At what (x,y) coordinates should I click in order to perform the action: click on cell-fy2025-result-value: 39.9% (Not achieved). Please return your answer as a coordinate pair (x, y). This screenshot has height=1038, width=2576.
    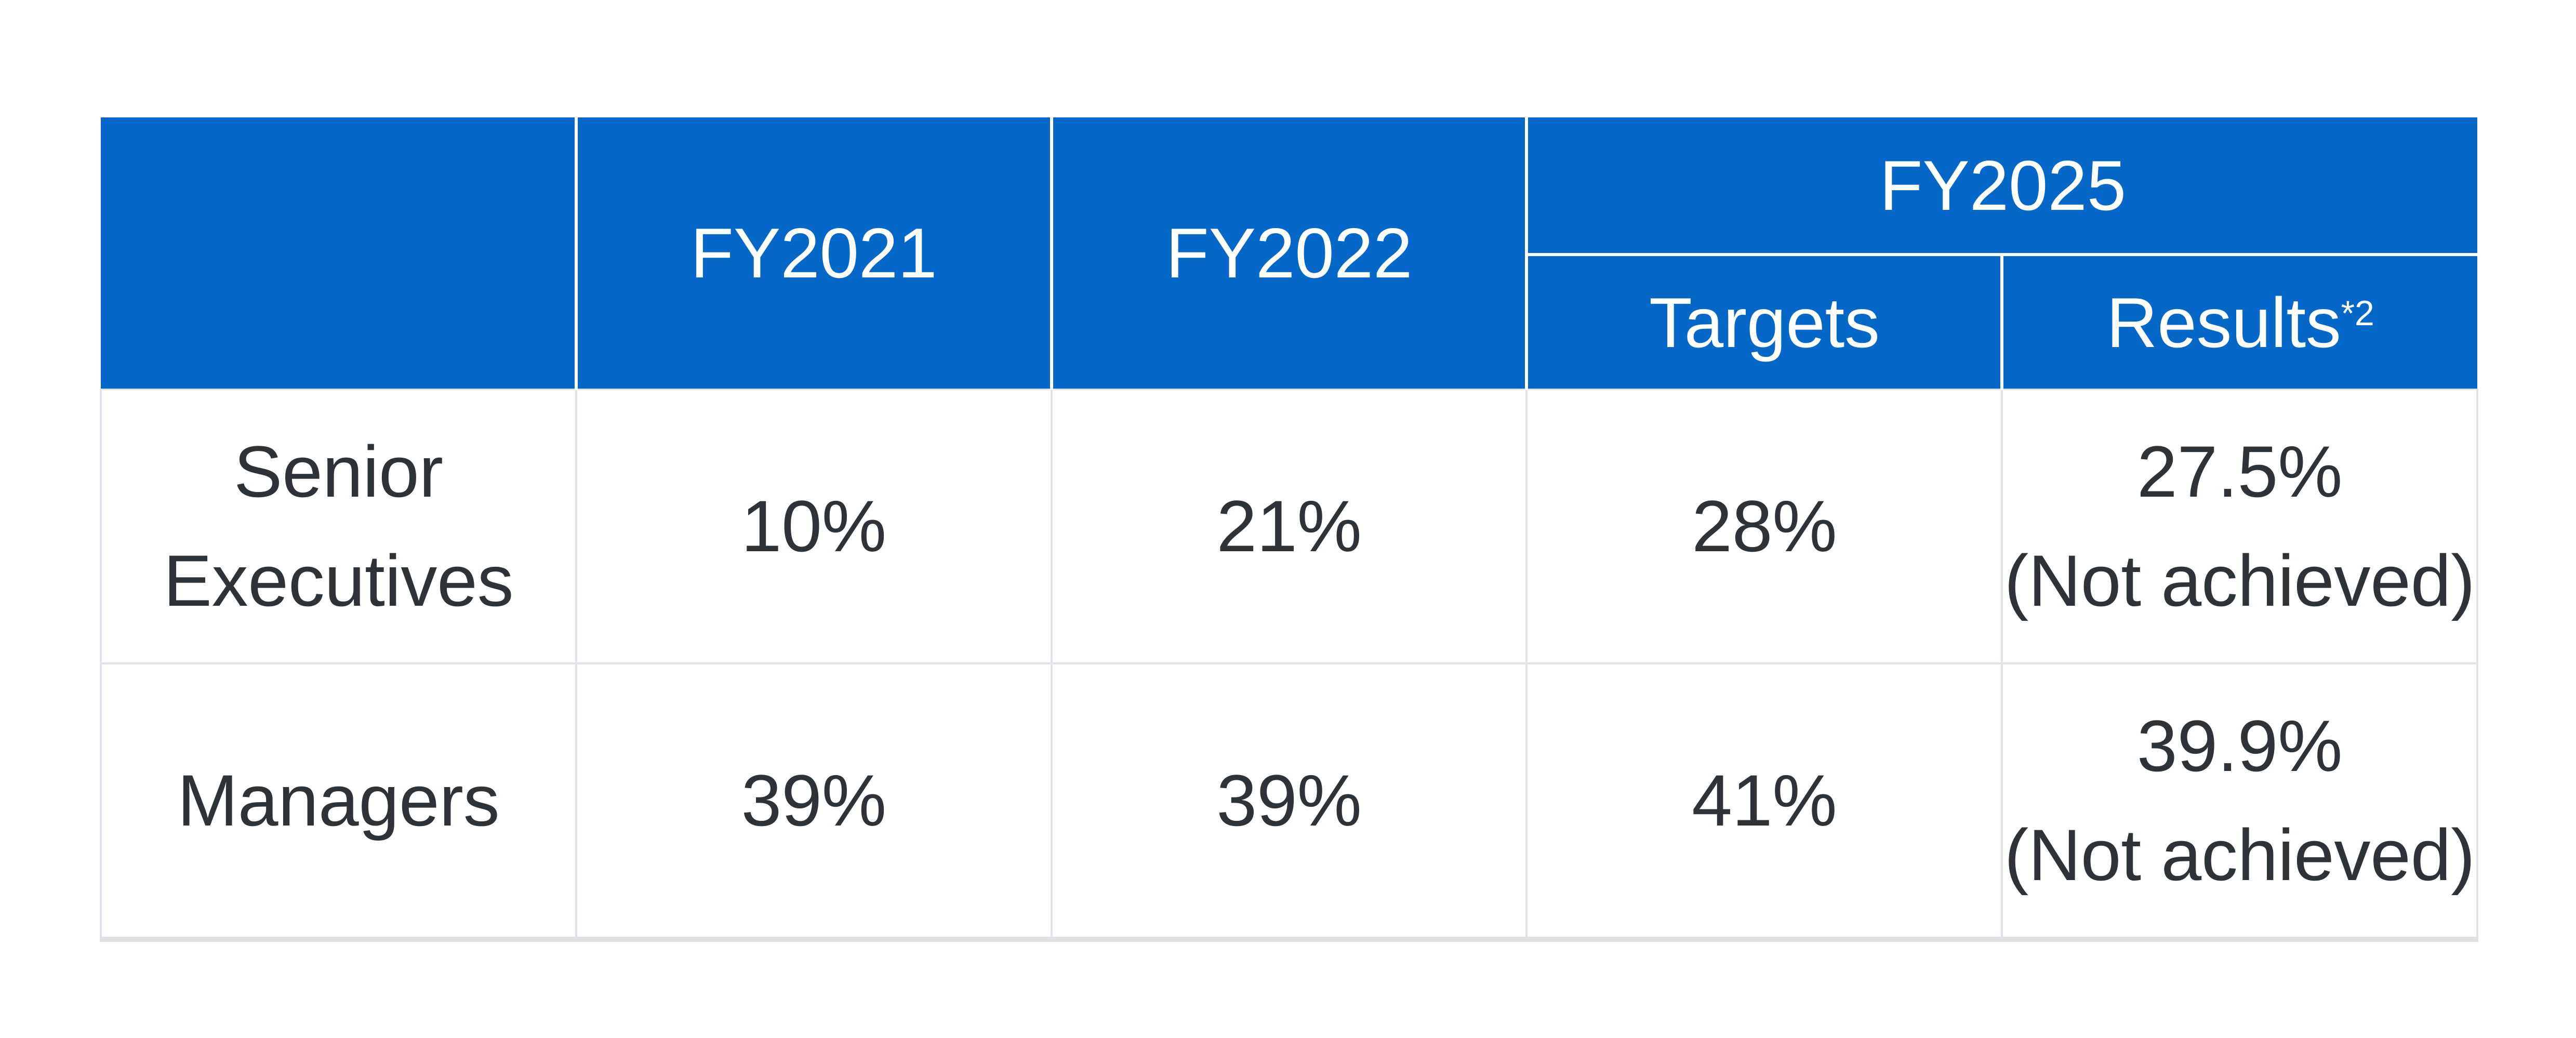
    Looking at the image, I should click on (2240, 802).